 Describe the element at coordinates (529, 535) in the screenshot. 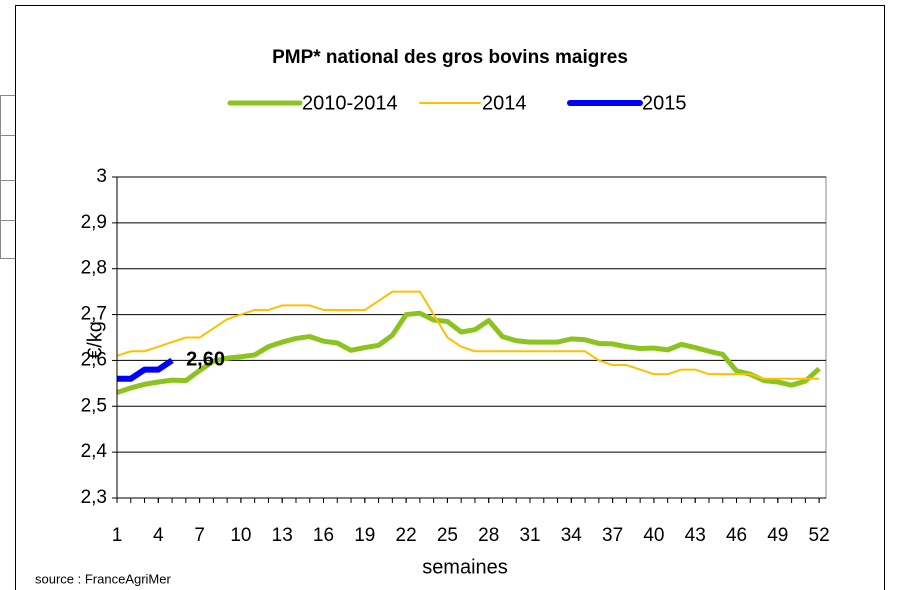

I see `x-tick-label: 31` at that location.